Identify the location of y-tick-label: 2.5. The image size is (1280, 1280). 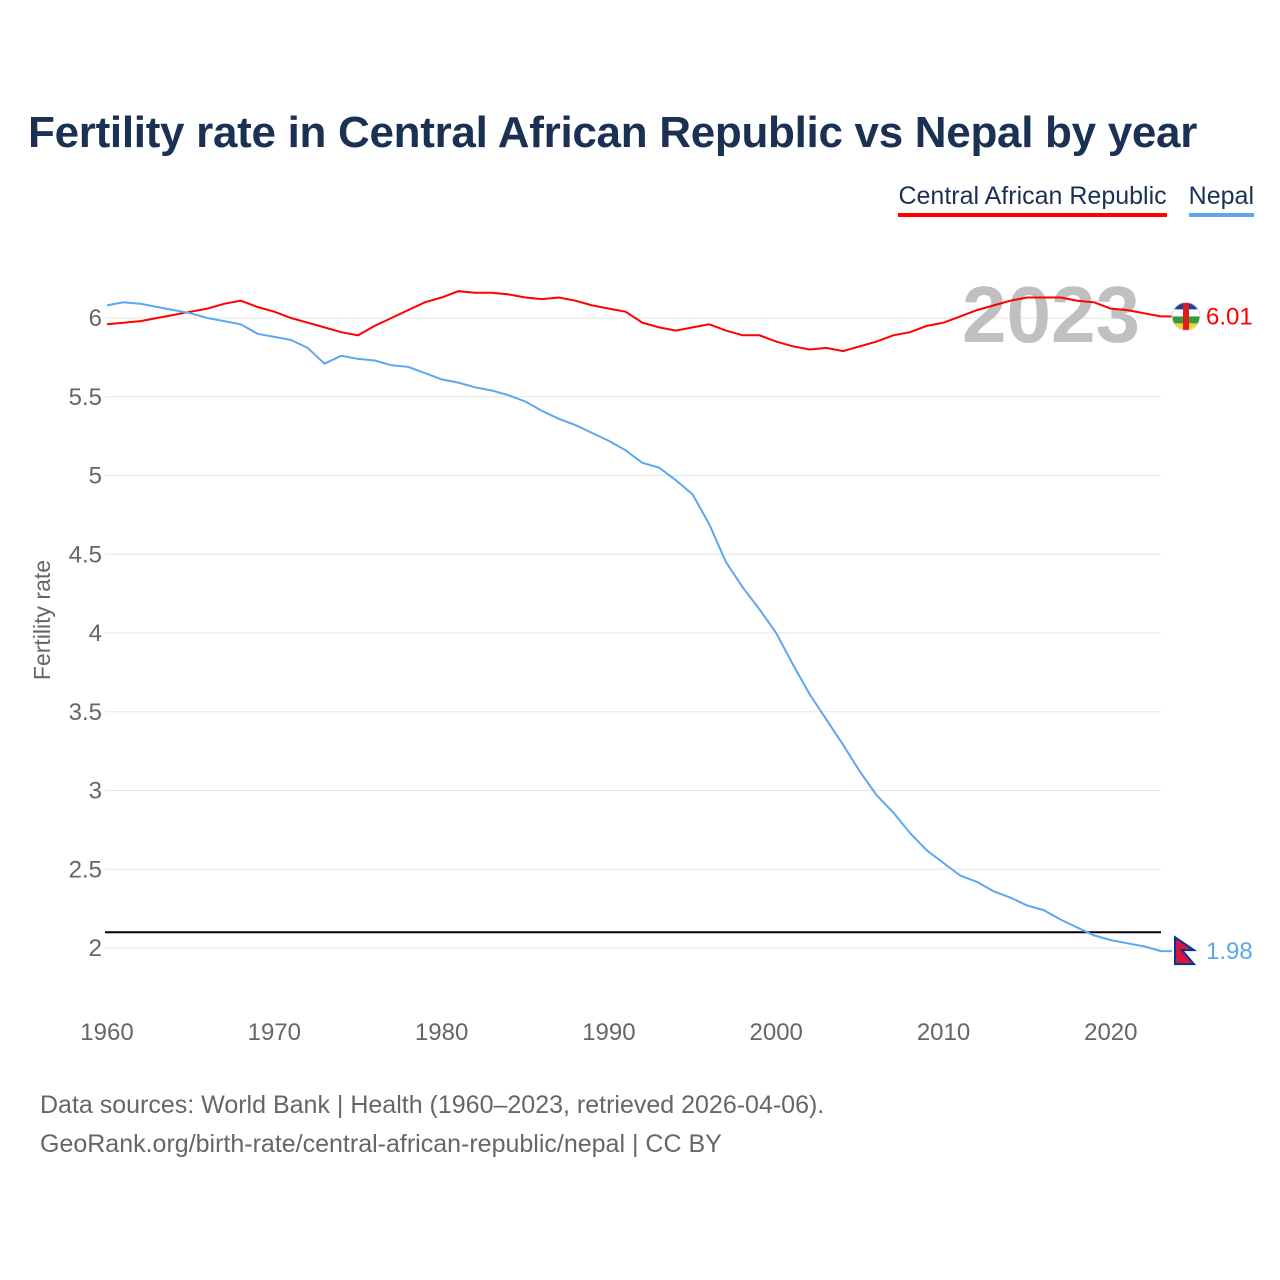
(85, 869).